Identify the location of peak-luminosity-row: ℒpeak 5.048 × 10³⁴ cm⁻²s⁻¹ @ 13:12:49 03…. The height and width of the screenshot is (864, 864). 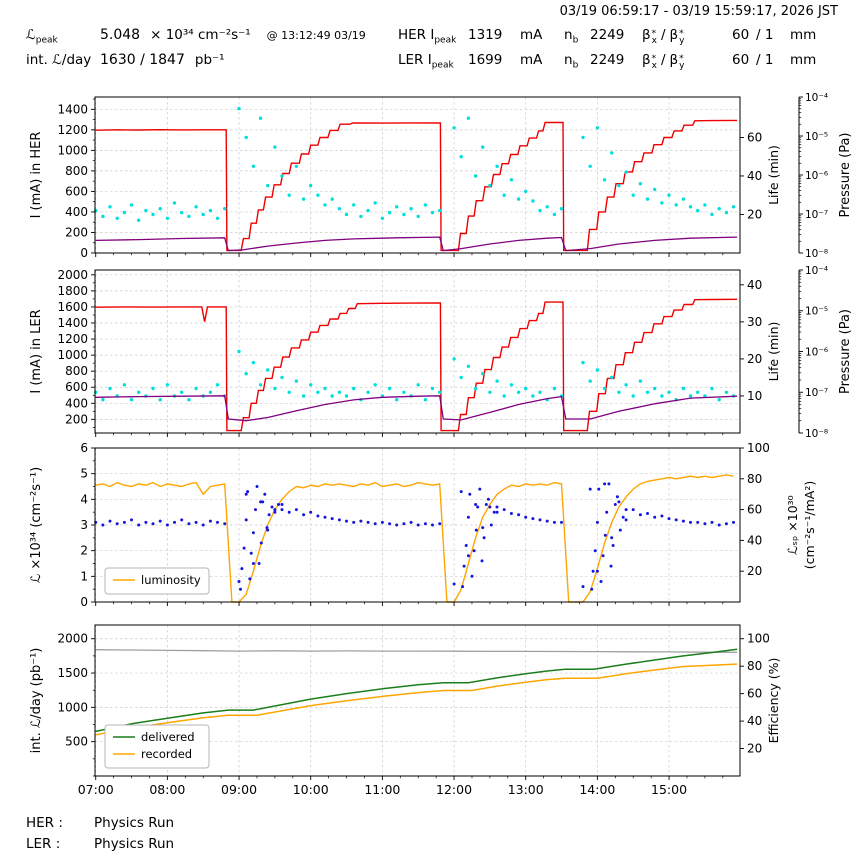
(196, 39).